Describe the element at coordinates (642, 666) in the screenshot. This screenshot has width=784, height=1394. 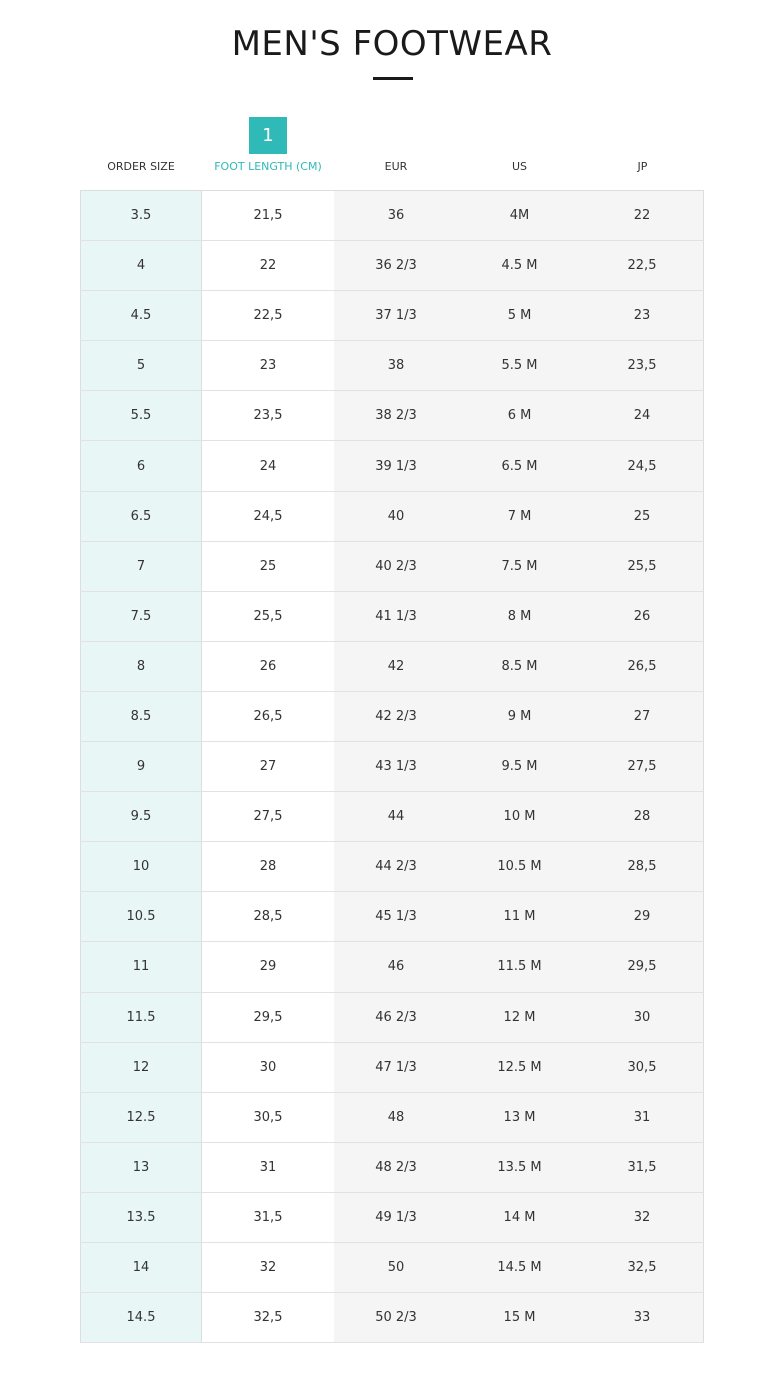
I see `cell-jp: 26,5` at that location.